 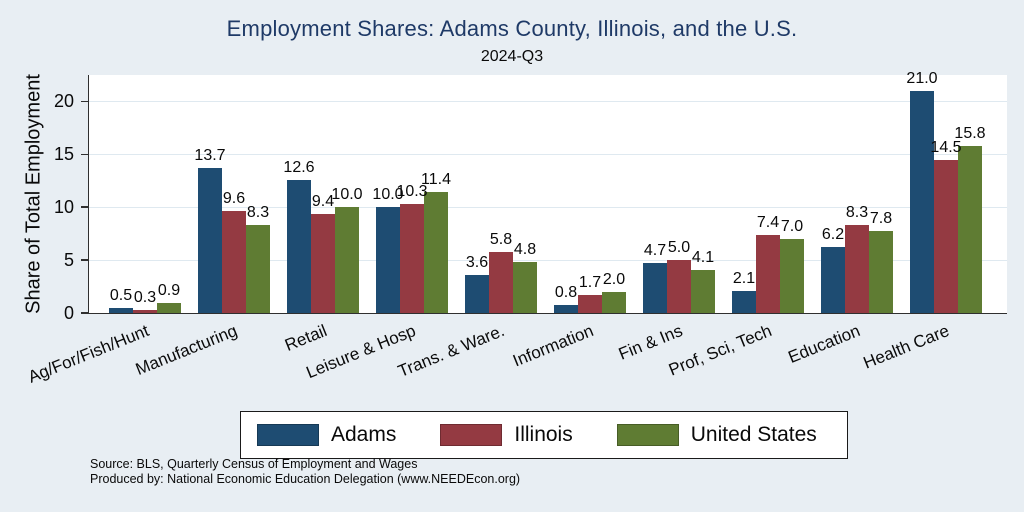 What do you see at coordinates (824, 344) in the screenshot?
I see `x-axis-label: Education` at bounding box center [824, 344].